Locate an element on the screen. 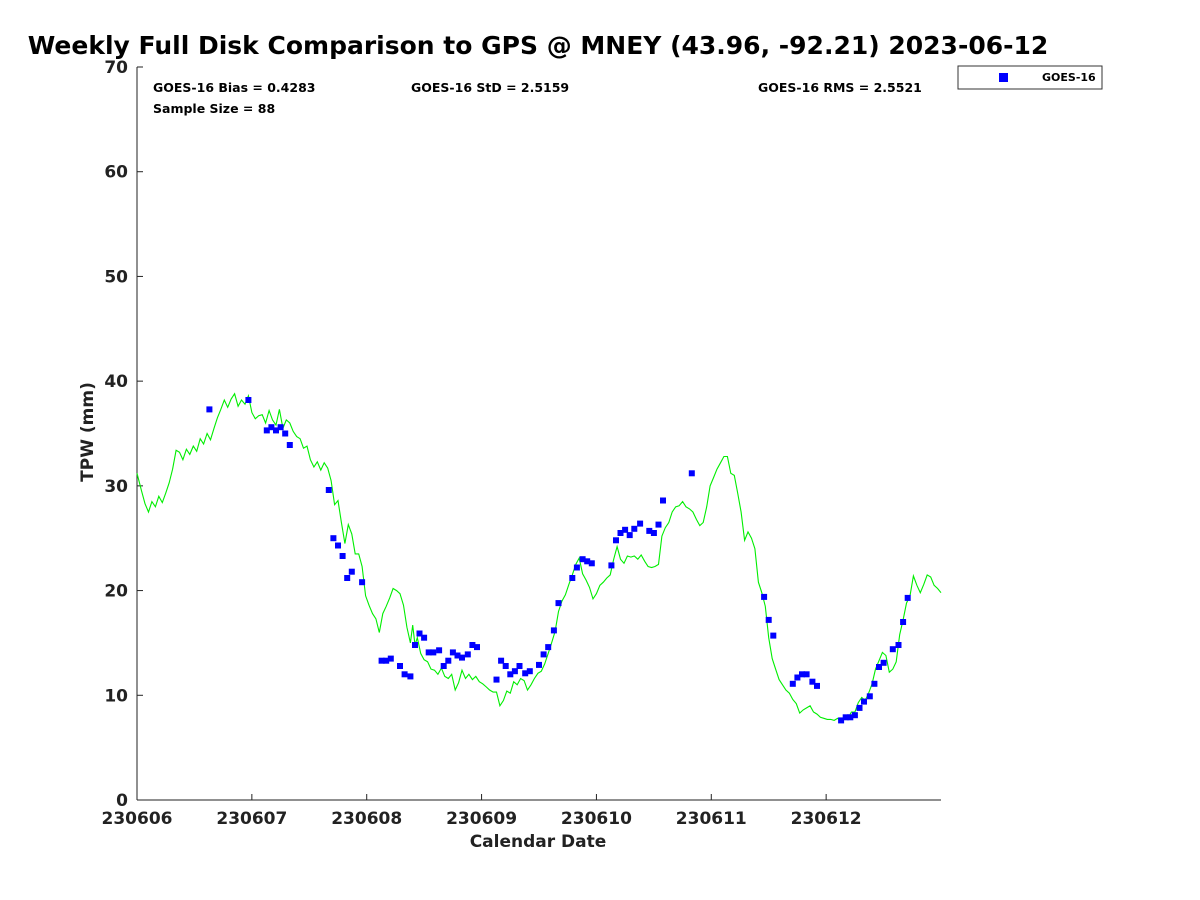 This screenshot has height=900, width=1200. bias-stat: GOES-16 Bias = 0.4283 is located at coordinates (234, 87).